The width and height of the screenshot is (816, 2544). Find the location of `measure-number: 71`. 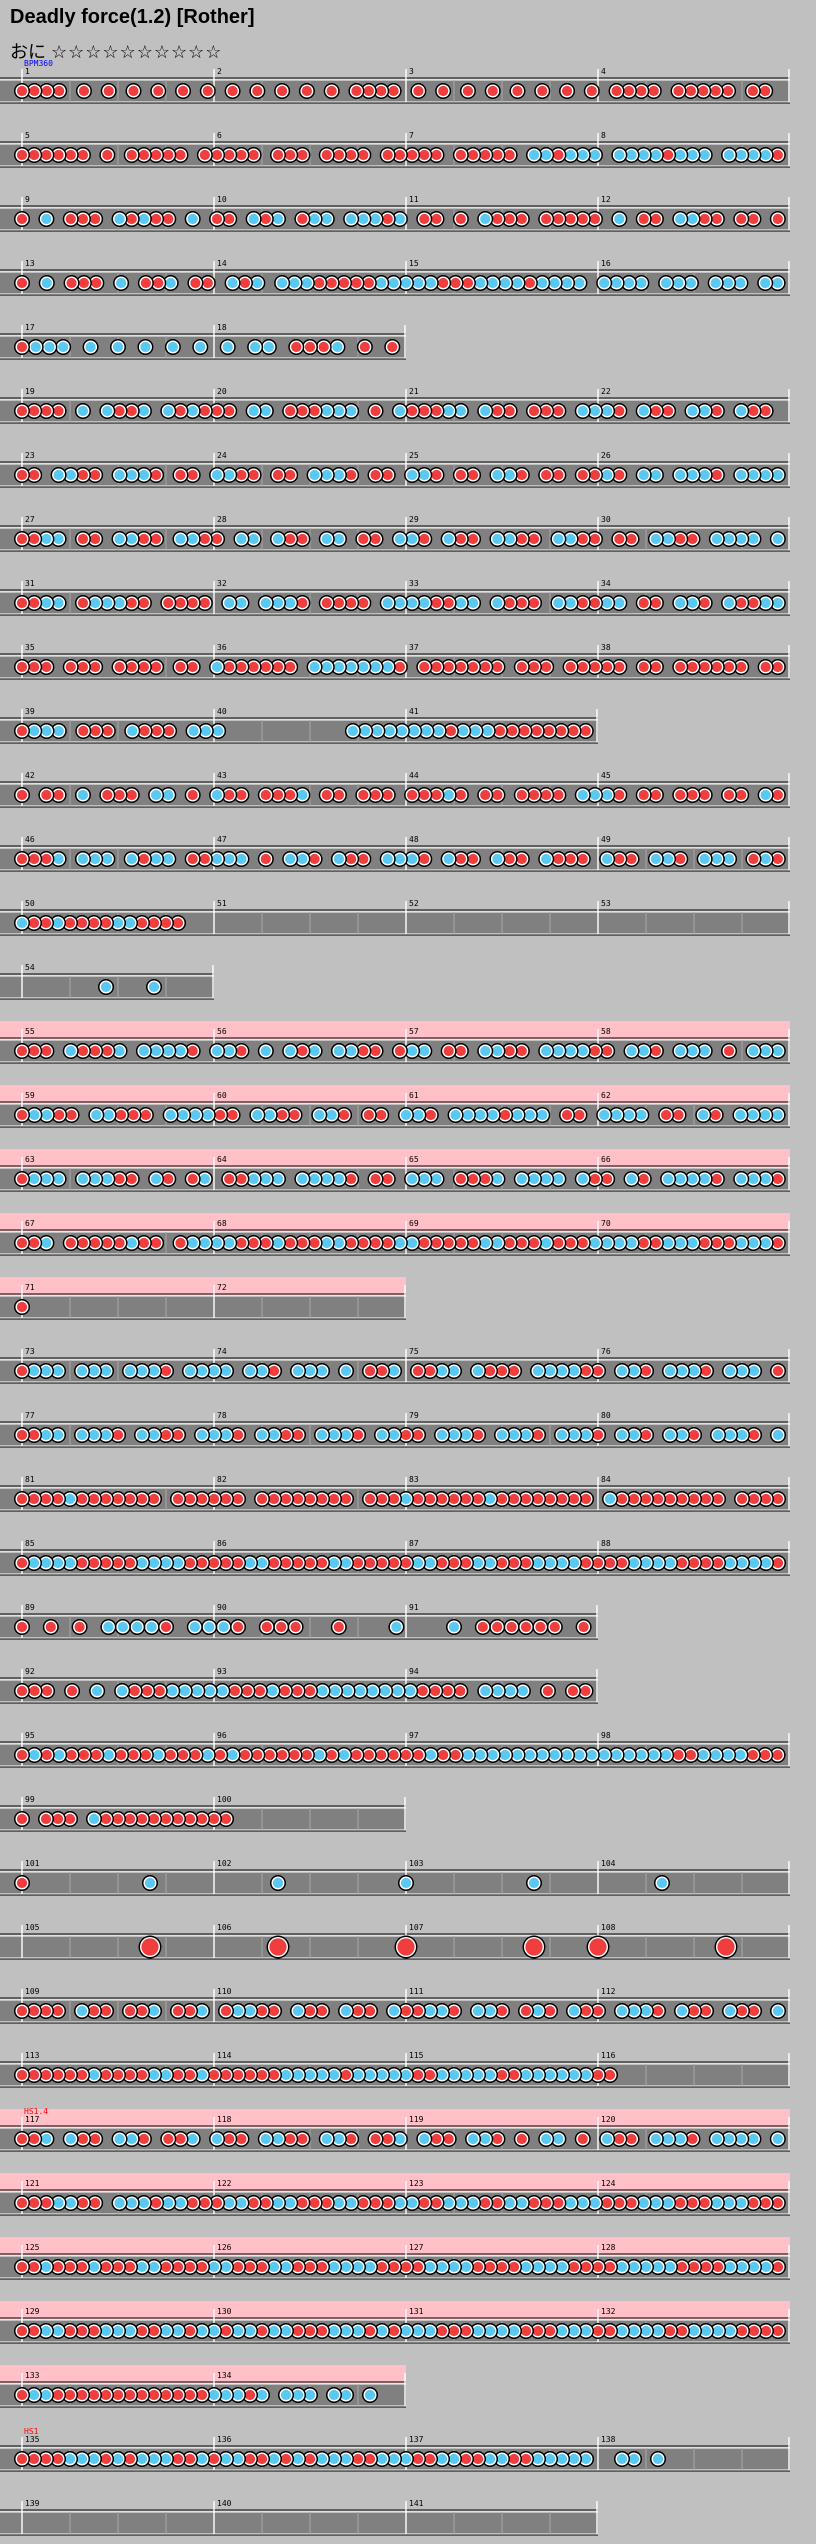

measure-number: 71 is located at coordinates (30, 1287).